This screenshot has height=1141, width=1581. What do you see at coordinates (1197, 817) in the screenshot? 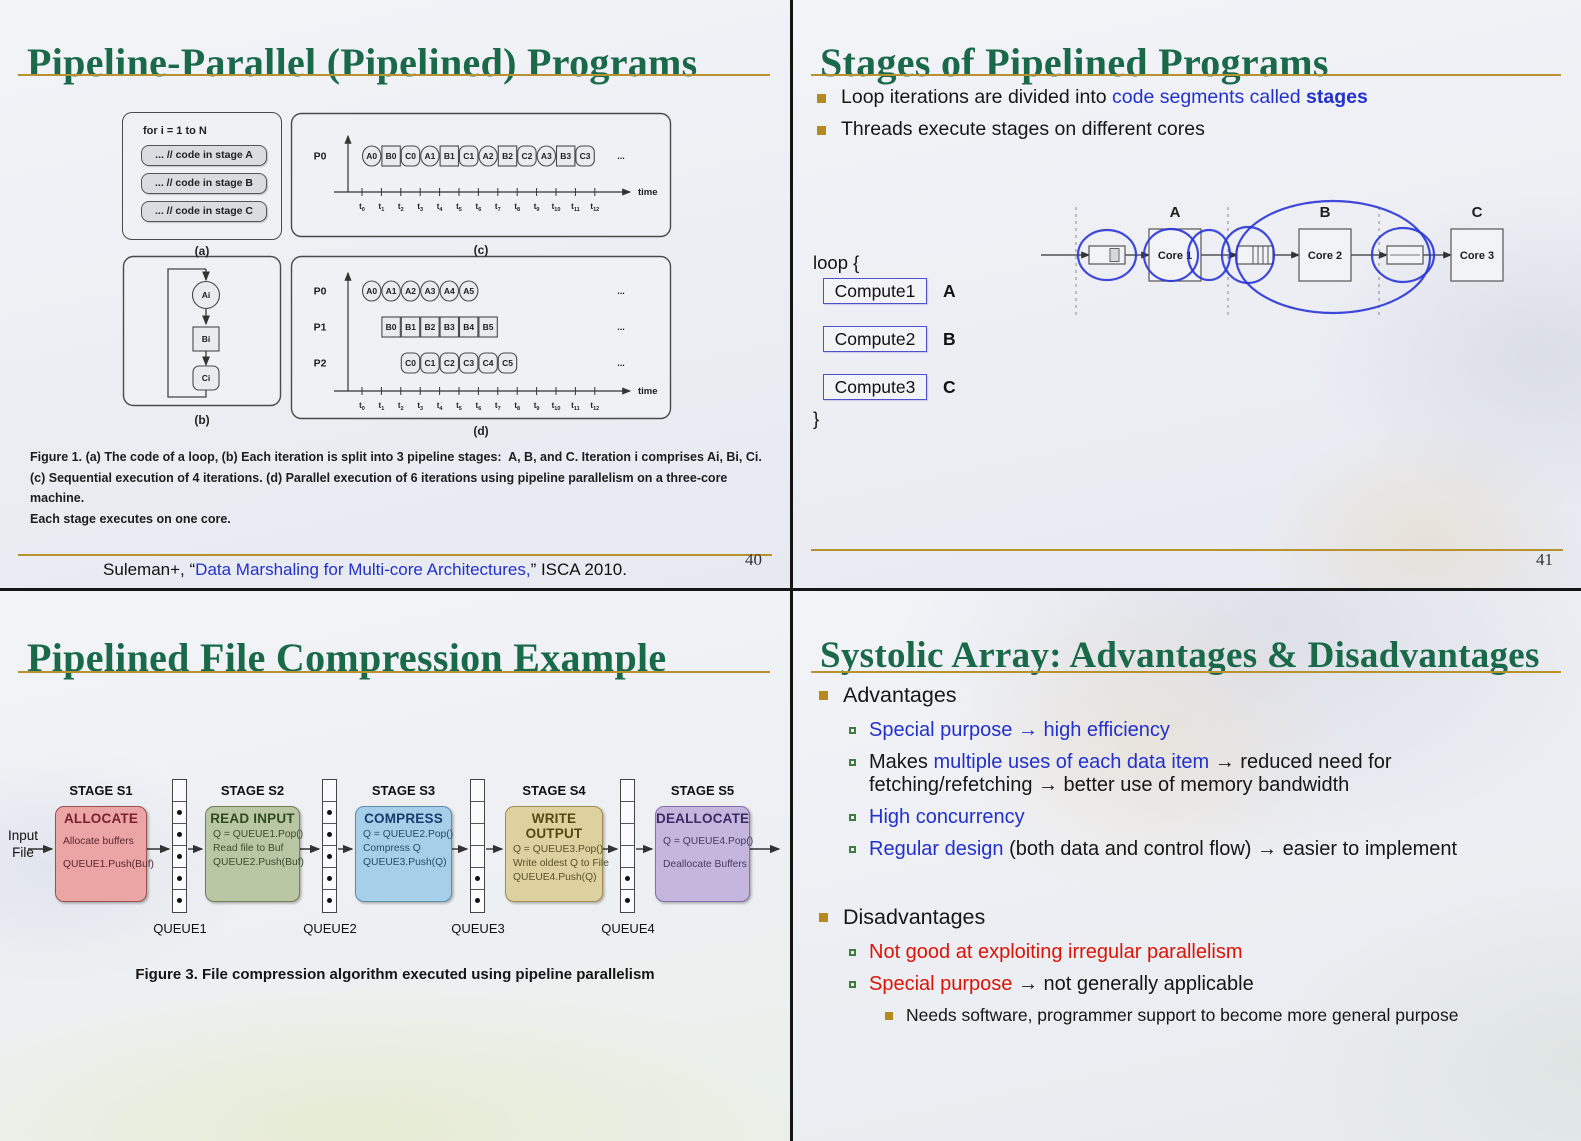
I see `bullet-item: High concurrency` at bounding box center [1197, 817].